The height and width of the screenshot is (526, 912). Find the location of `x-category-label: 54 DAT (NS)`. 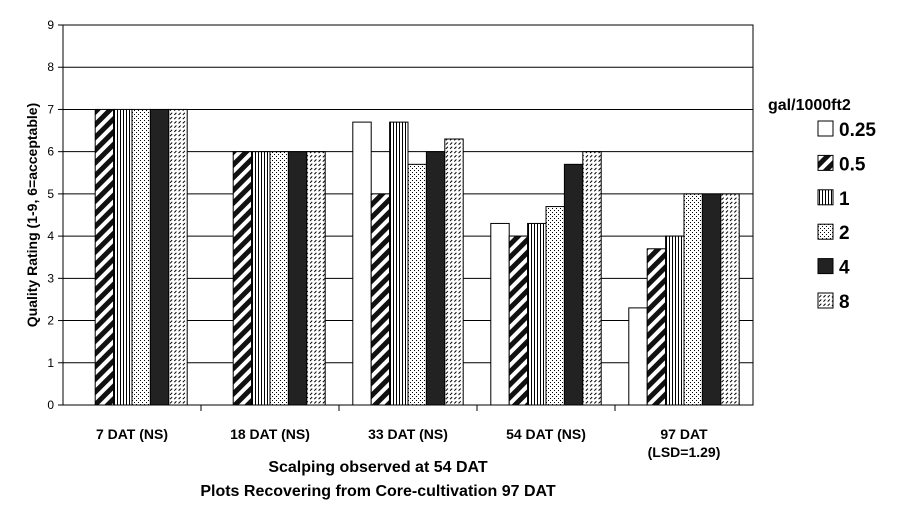

x-category-label: 54 DAT (NS) is located at coordinates (546, 434).